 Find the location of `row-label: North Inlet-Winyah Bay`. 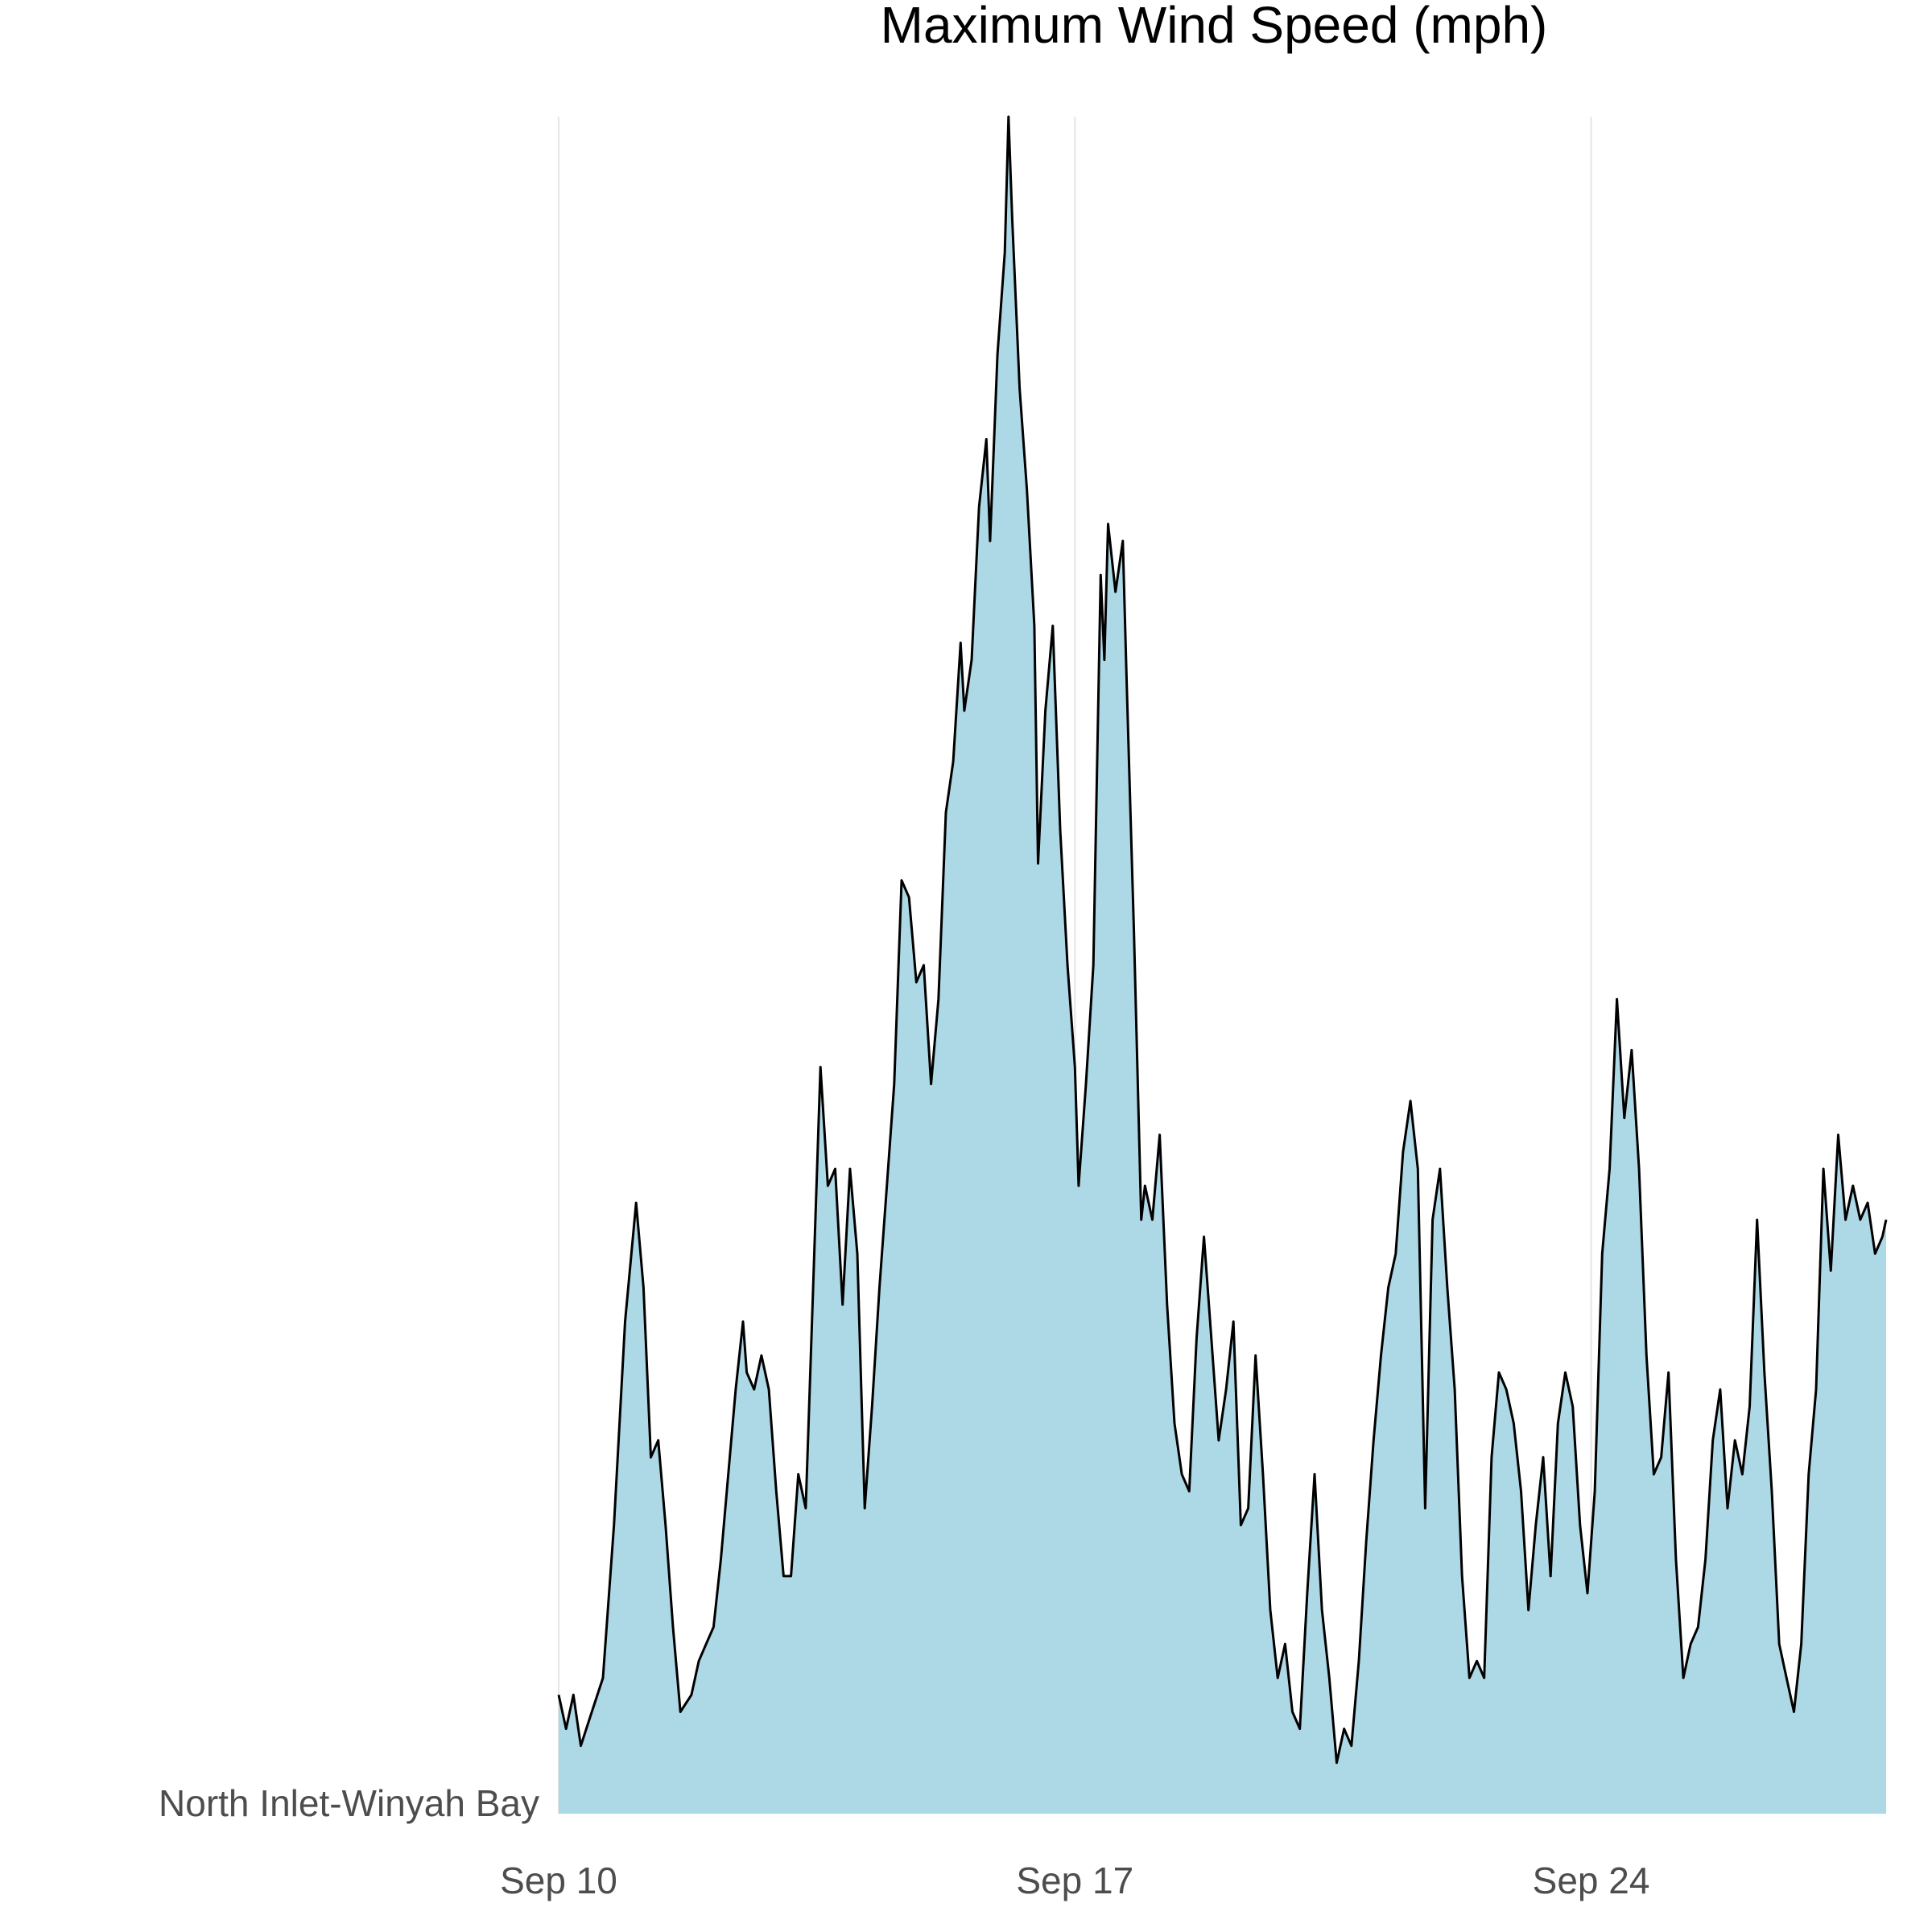

row-label: North Inlet-Winyah Bay is located at coordinates (349, 1803).